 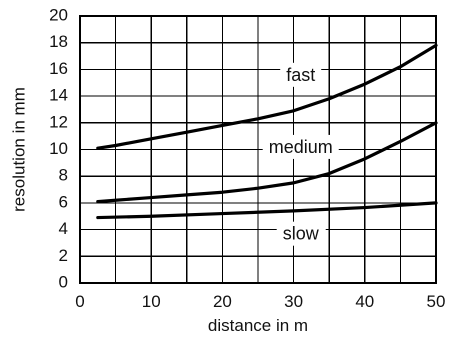 What do you see at coordinates (63, 175) in the screenshot?
I see `y-tick-label: 8` at bounding box center [63, 175].